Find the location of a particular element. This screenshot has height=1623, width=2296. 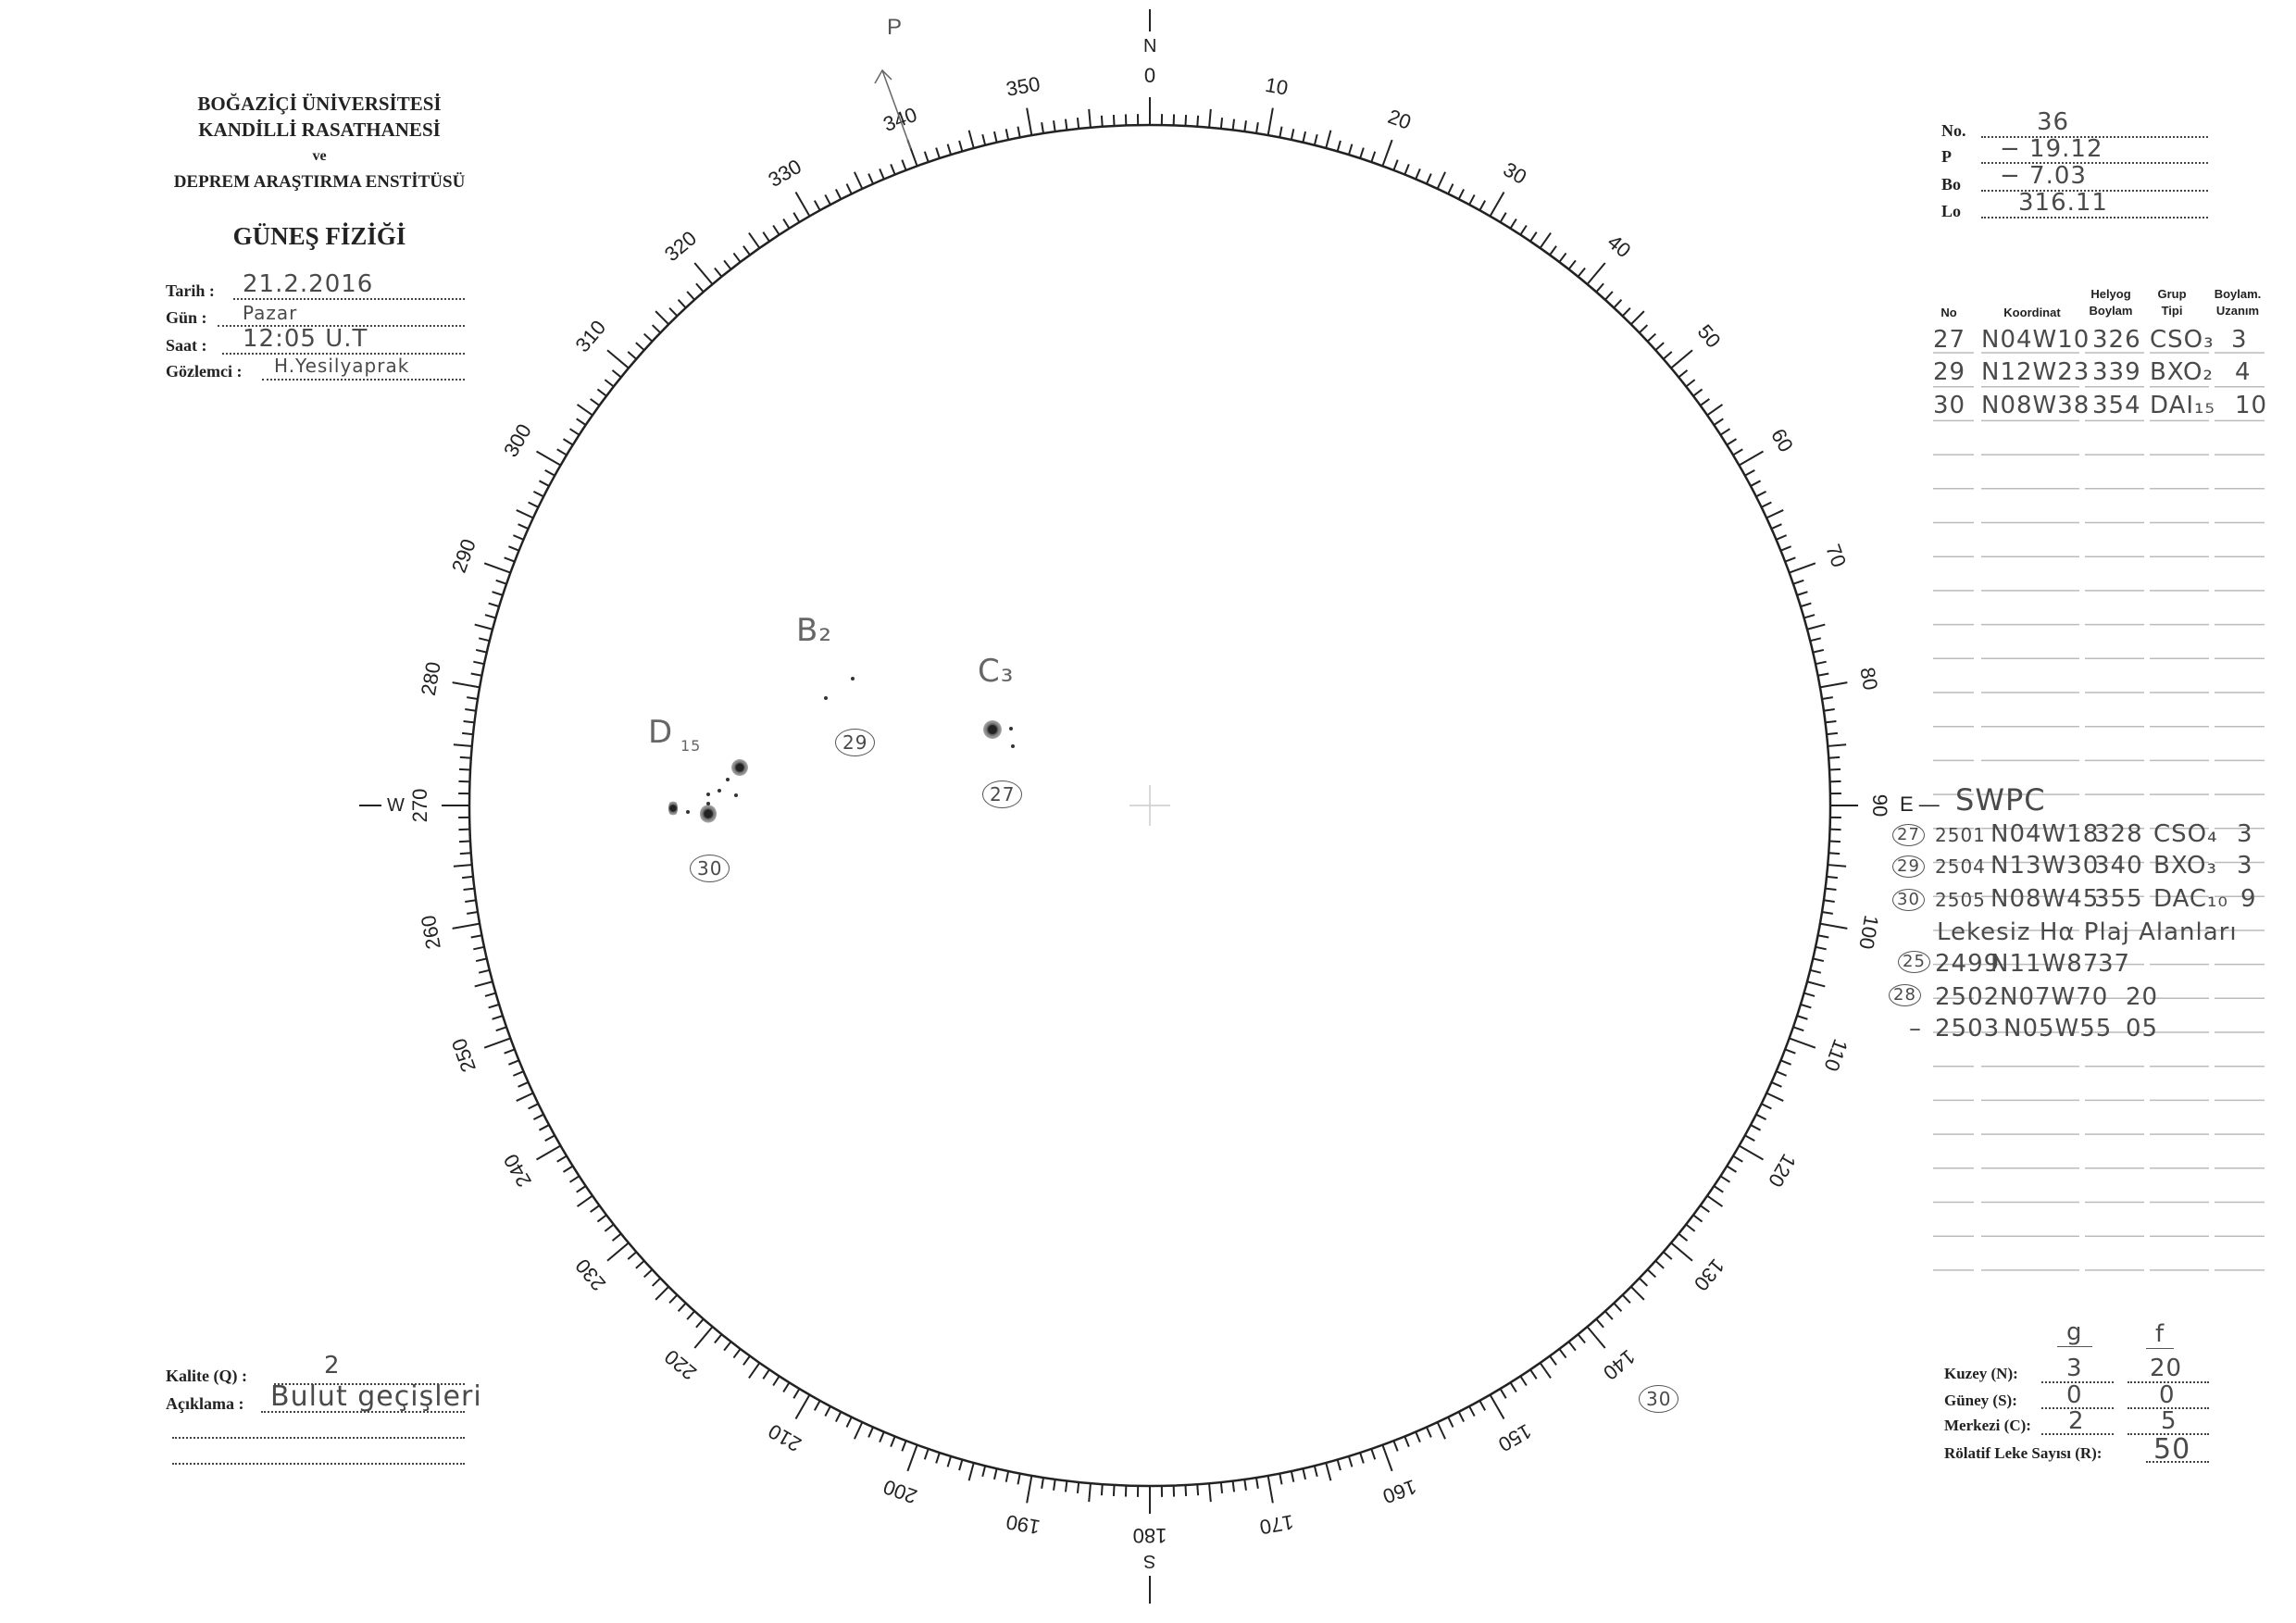

number-value: 36 is located at coordinates (2053, 122).